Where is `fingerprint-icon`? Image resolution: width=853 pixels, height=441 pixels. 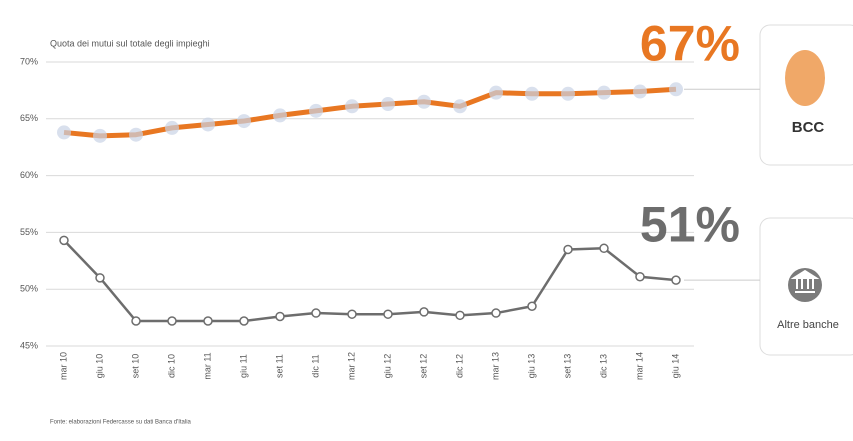 fingerprint-icon is located at coordinates (805, 78).